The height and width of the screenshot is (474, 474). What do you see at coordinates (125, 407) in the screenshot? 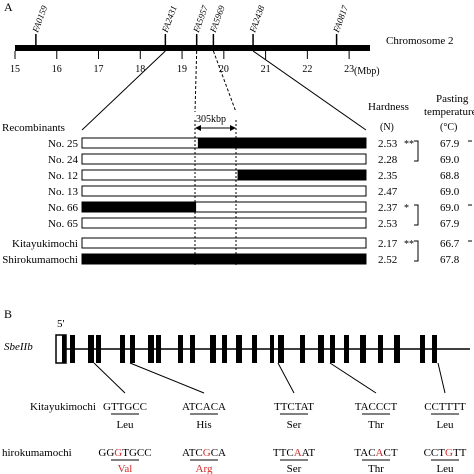
I see `codon-kitayukimochi: GTTGCC` at bounding box center [125, 407].